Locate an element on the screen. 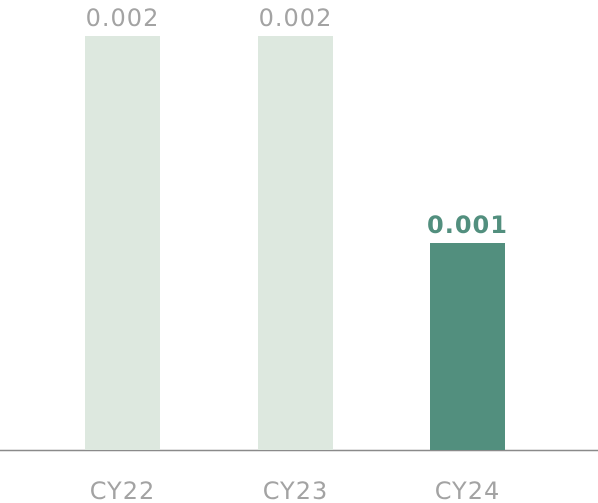 The height and width of the screenshot is (503, 598). x-tick-label: CY24 is located at coordinates (468, 490).